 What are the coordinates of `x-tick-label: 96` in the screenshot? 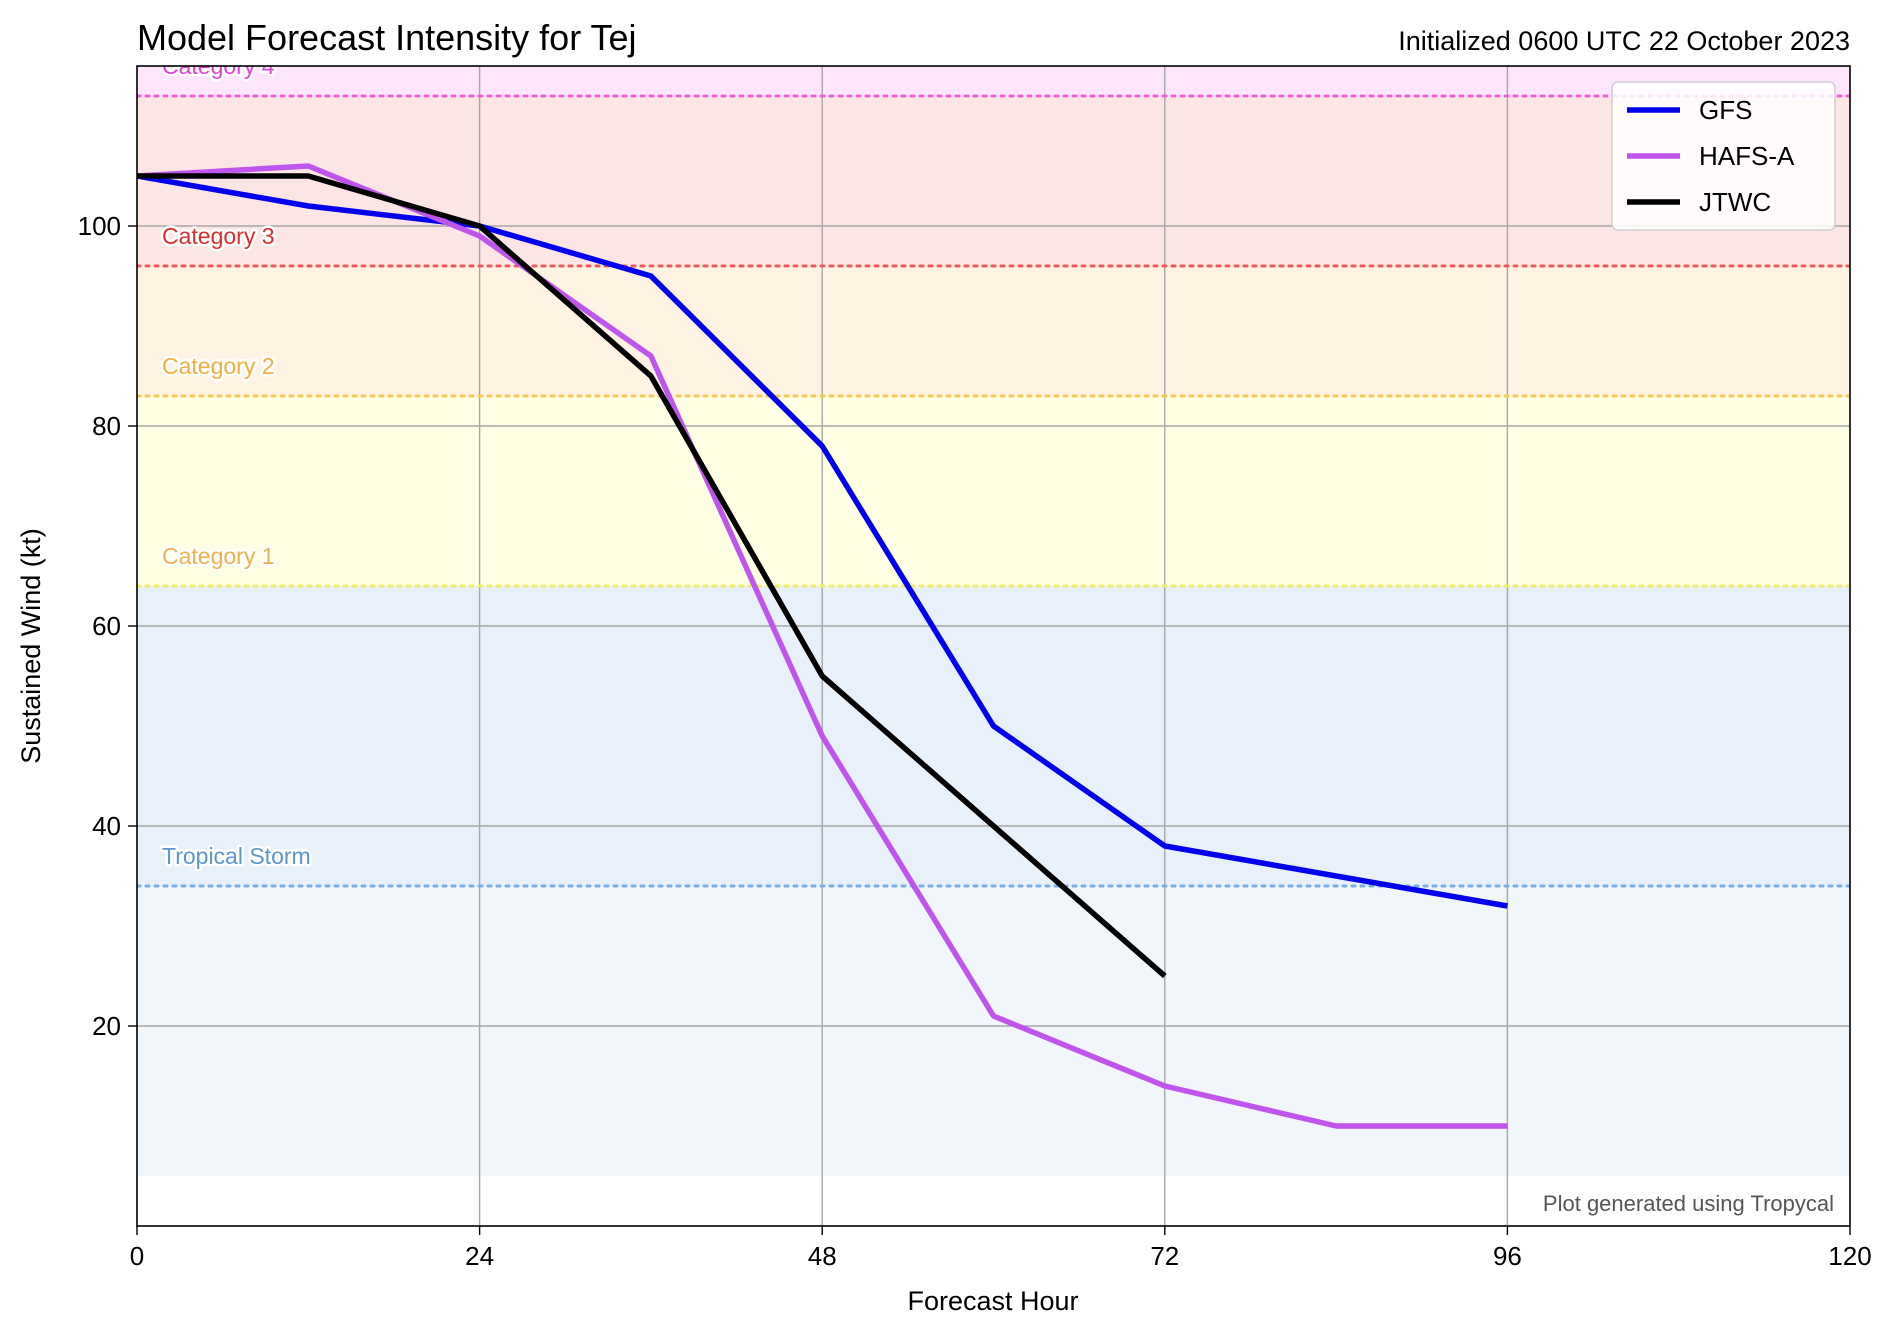 It's located at (1507, 1256).